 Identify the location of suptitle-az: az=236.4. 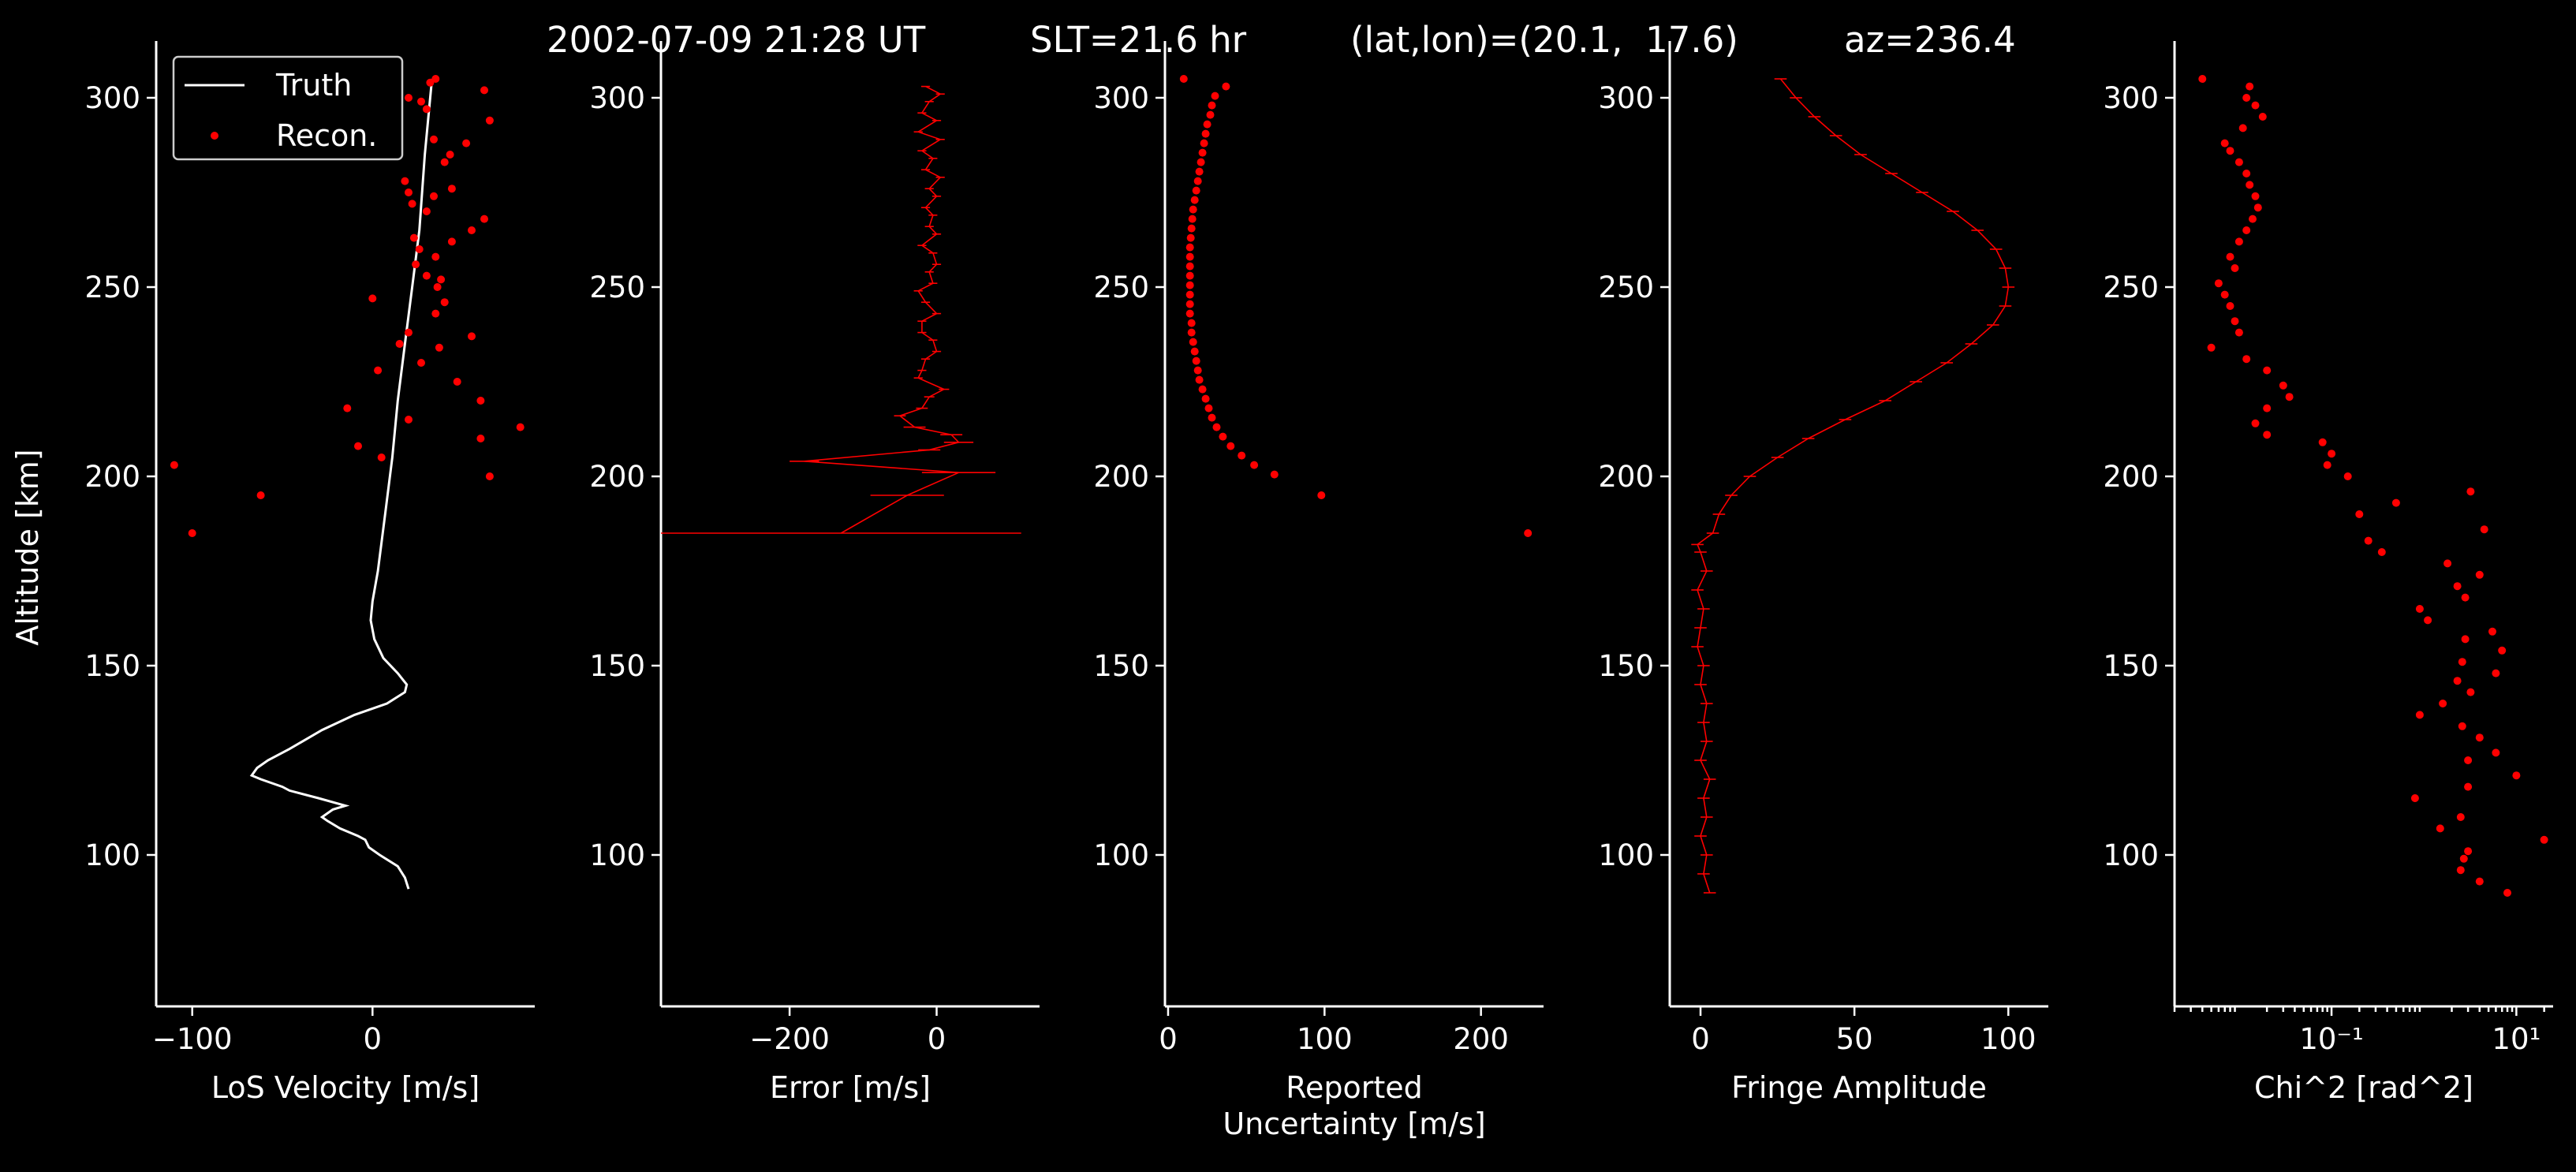
(1930, 40).